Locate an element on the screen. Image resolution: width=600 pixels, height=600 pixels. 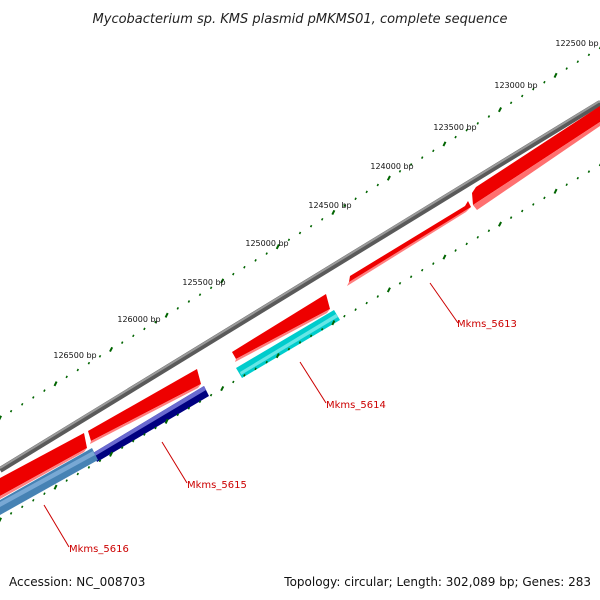
gene-label-mkms-5615: Mkms_5615 is located at coordinates (217, 485).